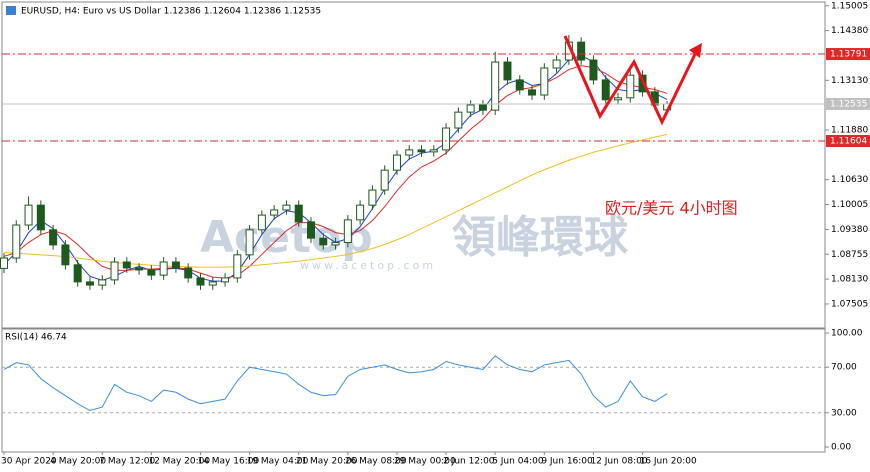 The image size is (870, 472). What do you see at coordinates (848, 55) in the screenshot?
I see `price-level-label: 1.13791` at bounding box center [848, 55].